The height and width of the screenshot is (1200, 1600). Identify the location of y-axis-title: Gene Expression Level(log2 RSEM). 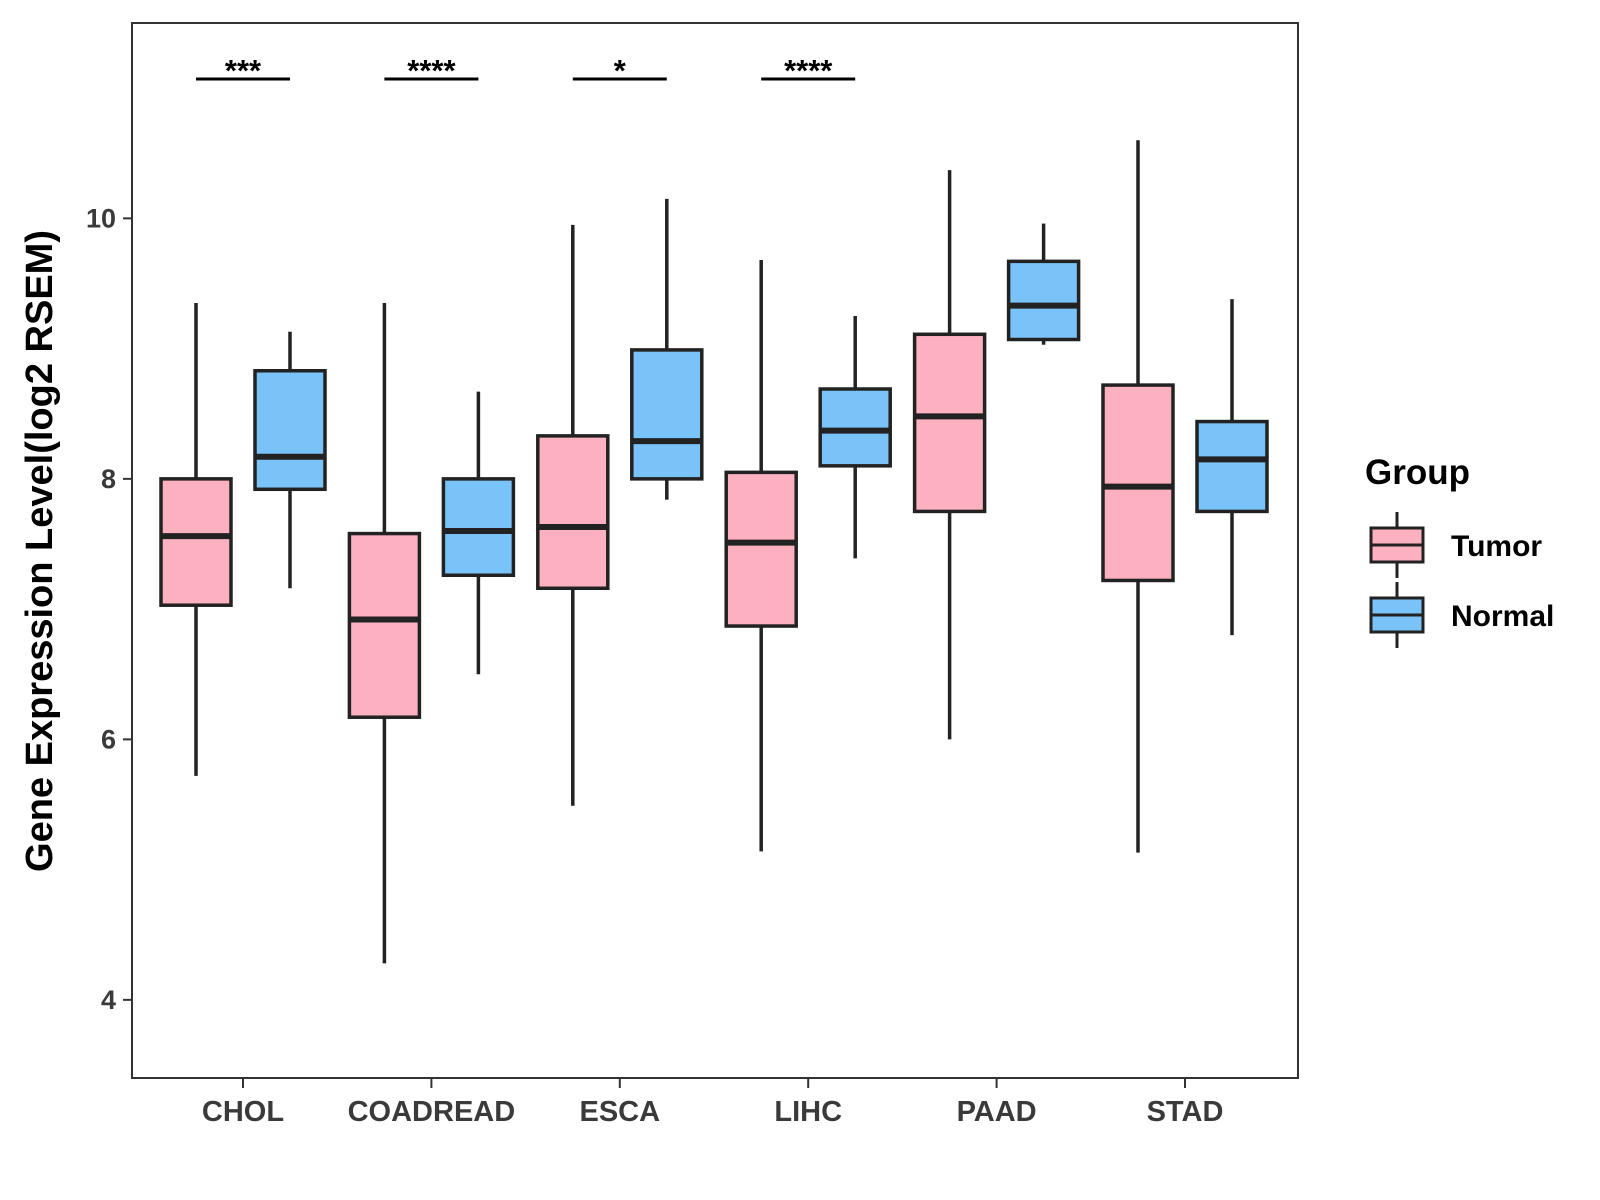
(40, 551).